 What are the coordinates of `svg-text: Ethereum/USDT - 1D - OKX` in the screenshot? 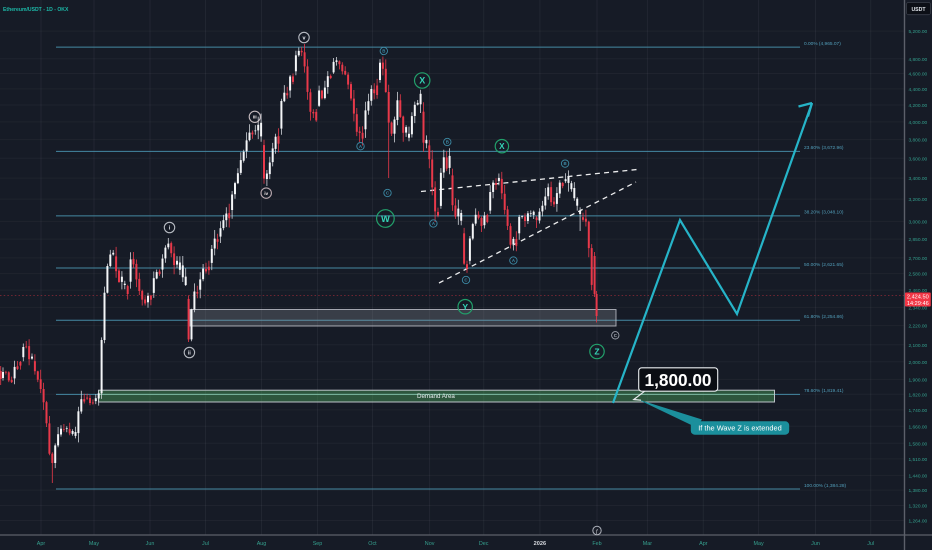 It's located at (36, 10).